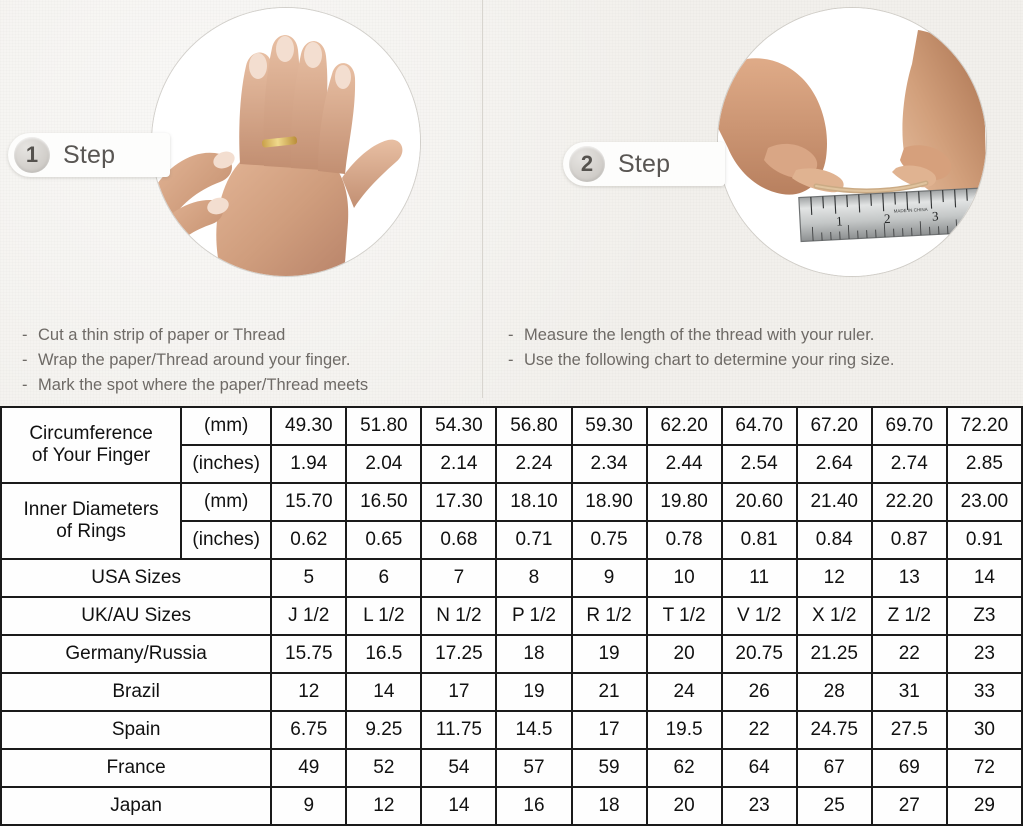 The image size is (1023, 826). Describe the element at coordinates (759, 768) in the screenshot. I see `table-cell: 64` at that location.